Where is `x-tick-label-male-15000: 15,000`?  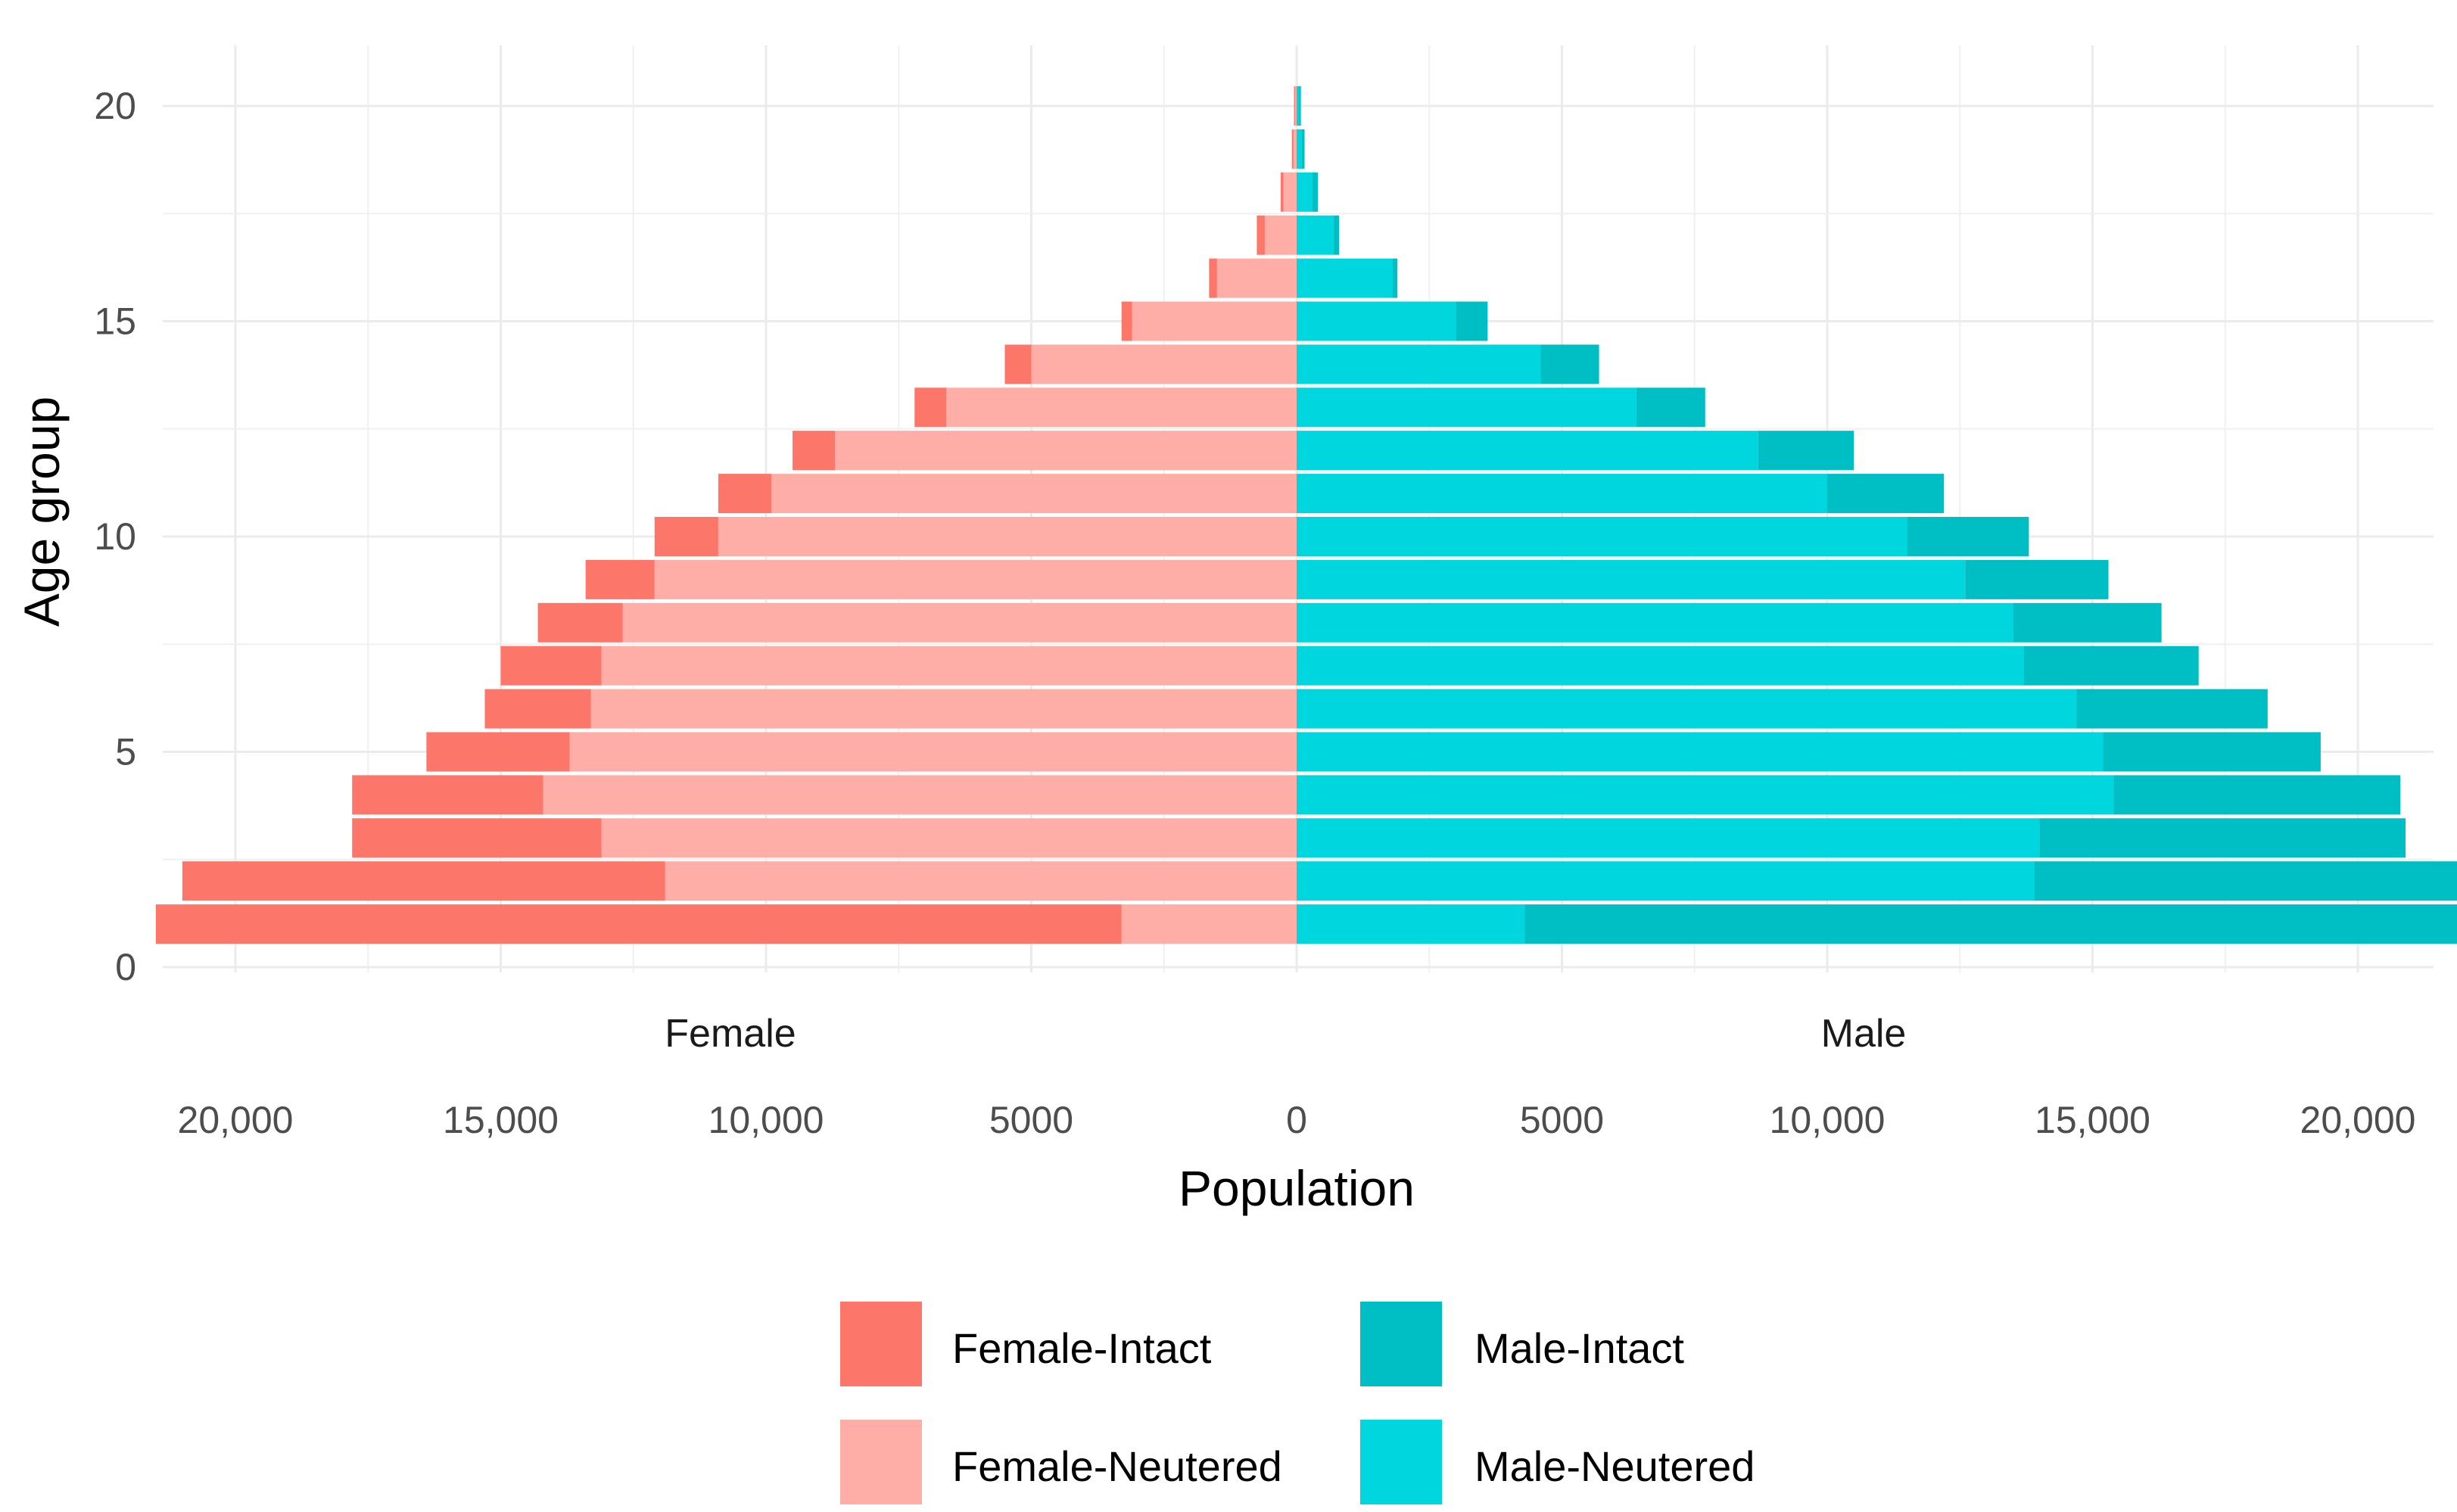
x-tick-label-male-15000: 15,000 is located at coordinates (2092, 1120).